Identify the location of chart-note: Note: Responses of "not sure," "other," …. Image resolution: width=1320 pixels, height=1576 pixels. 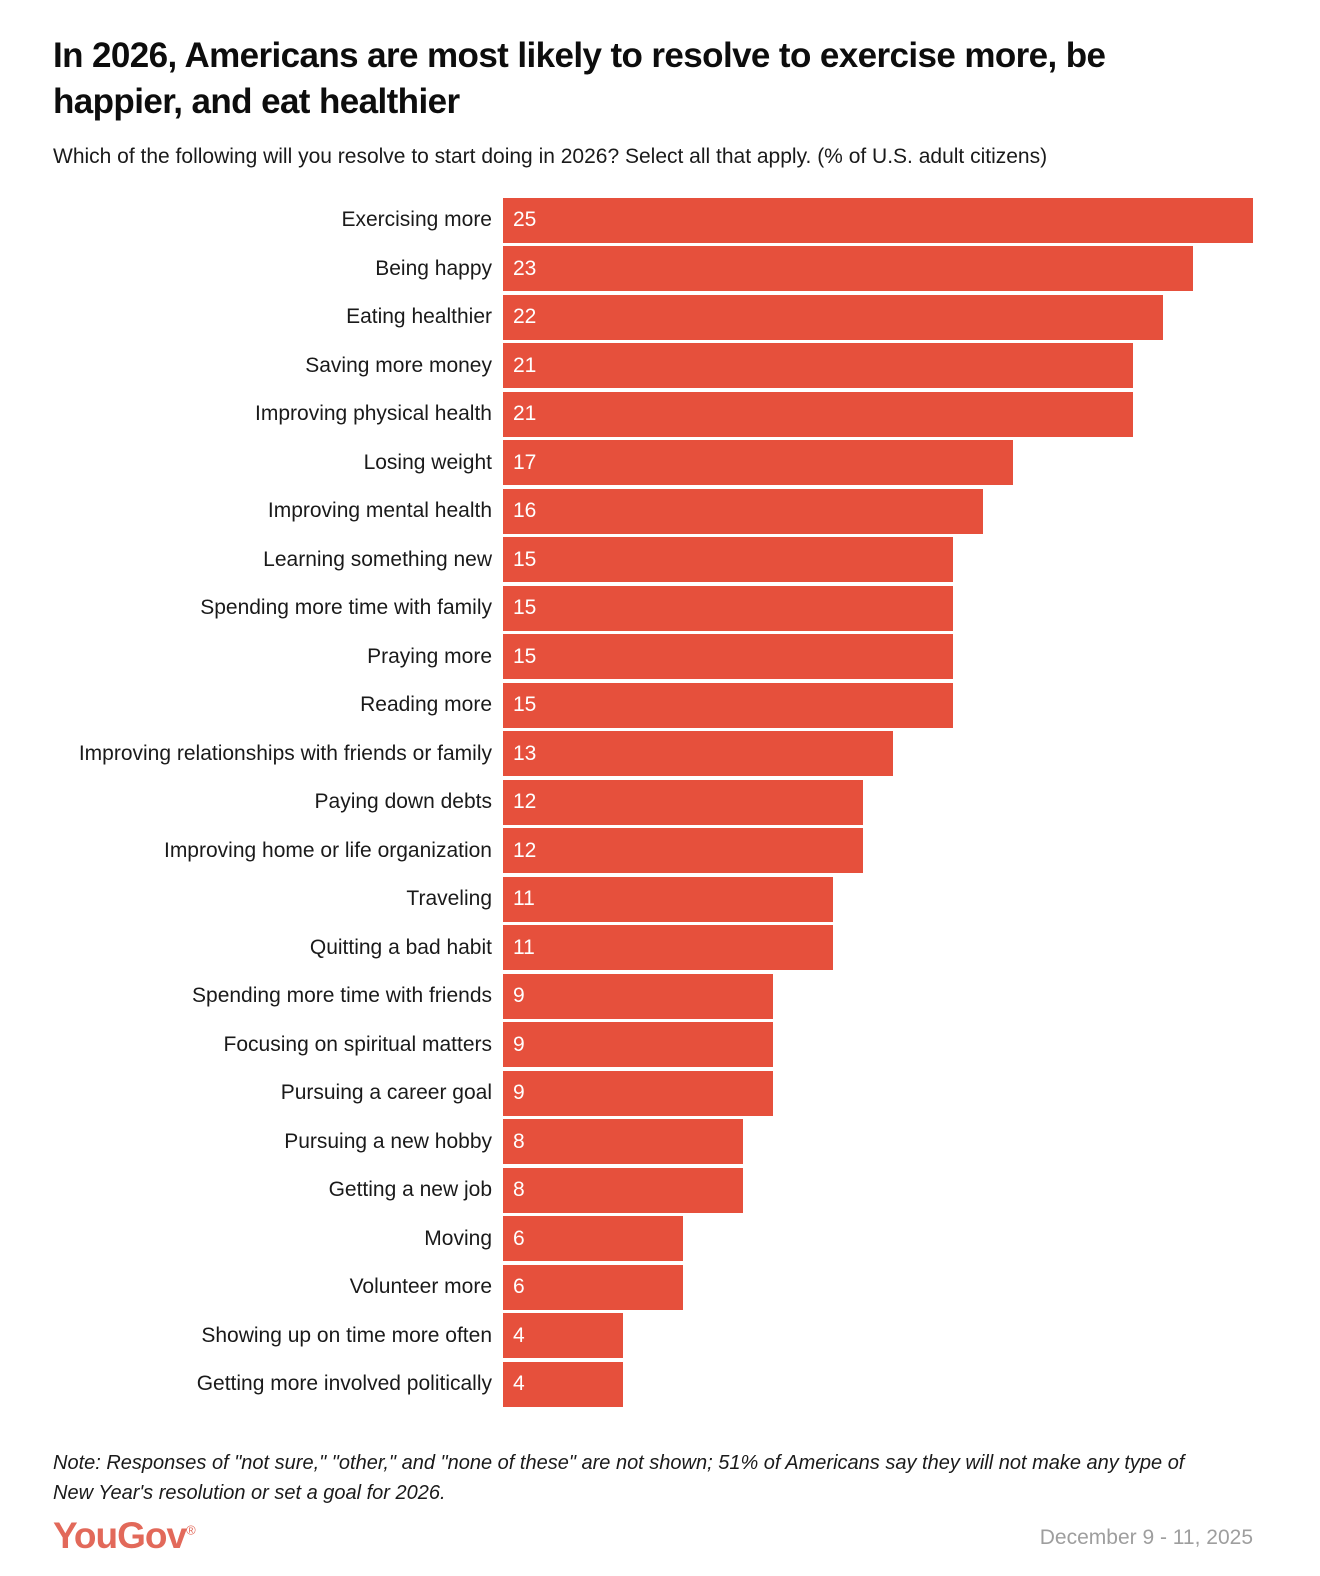
(619, 1477).